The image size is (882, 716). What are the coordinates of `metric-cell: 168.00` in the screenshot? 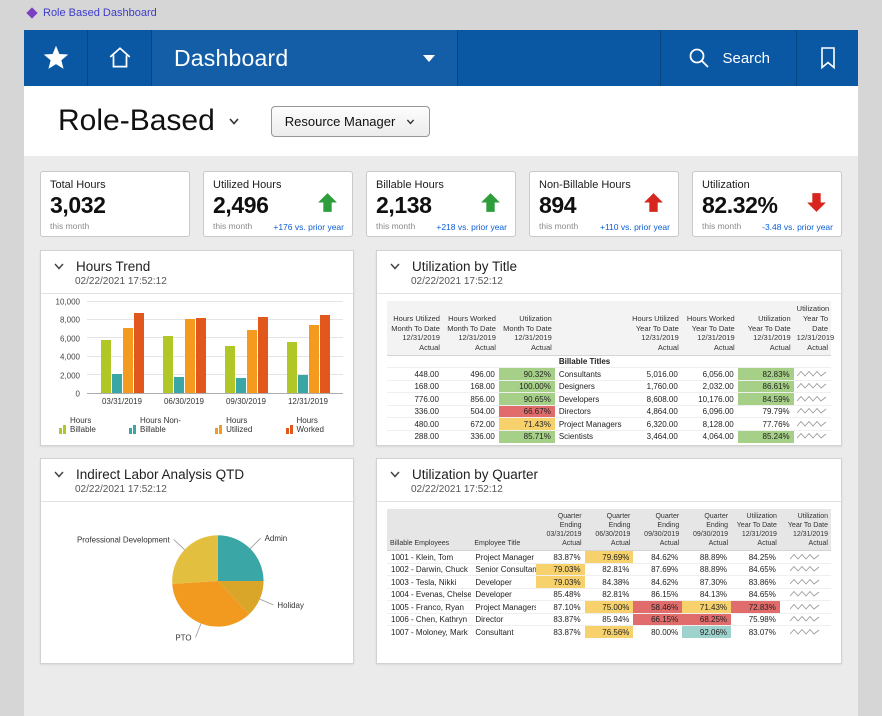 It's located at (415, 386).